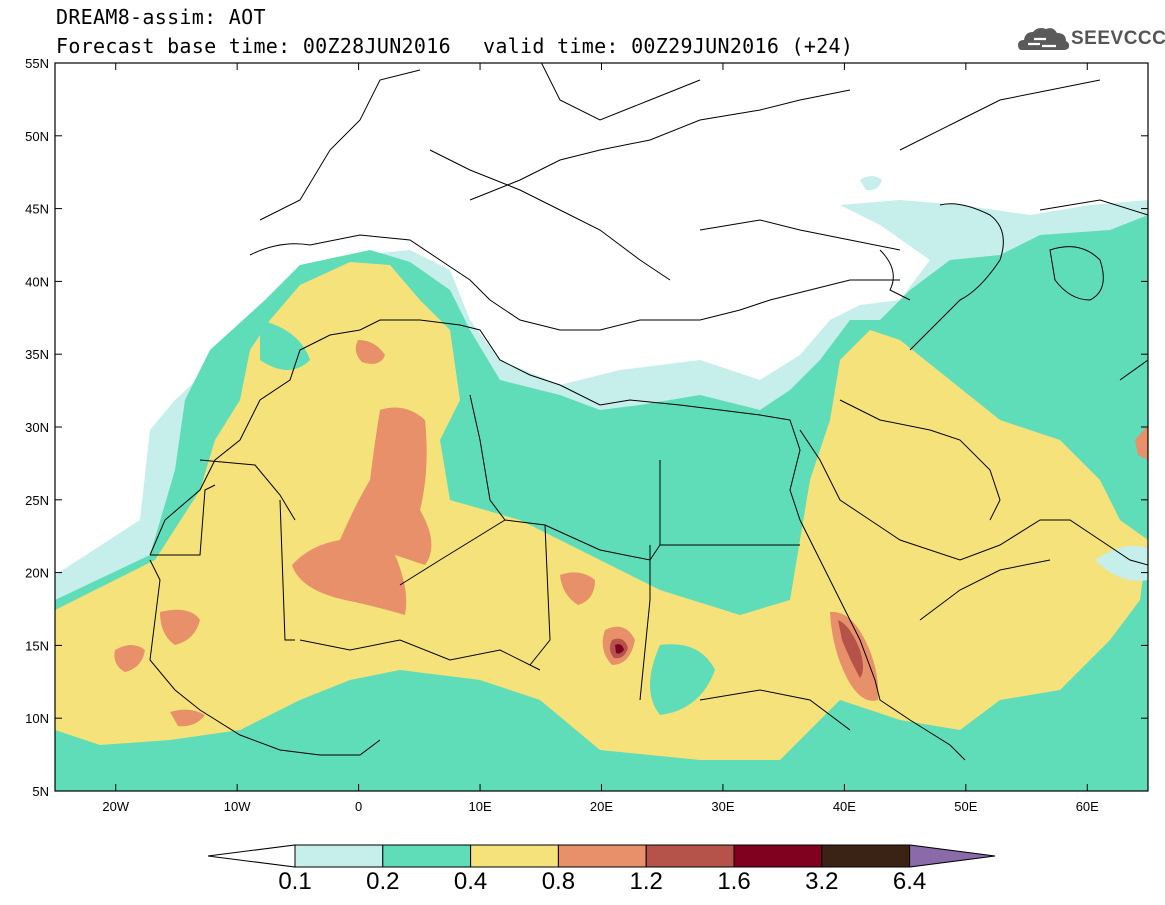 The width and height of the screenshot is (1165, 905). What do you see at coordinates (601, 806) in the screenshot?
I see `lon-tick-label: 20E` at bounding box center [601, 806].